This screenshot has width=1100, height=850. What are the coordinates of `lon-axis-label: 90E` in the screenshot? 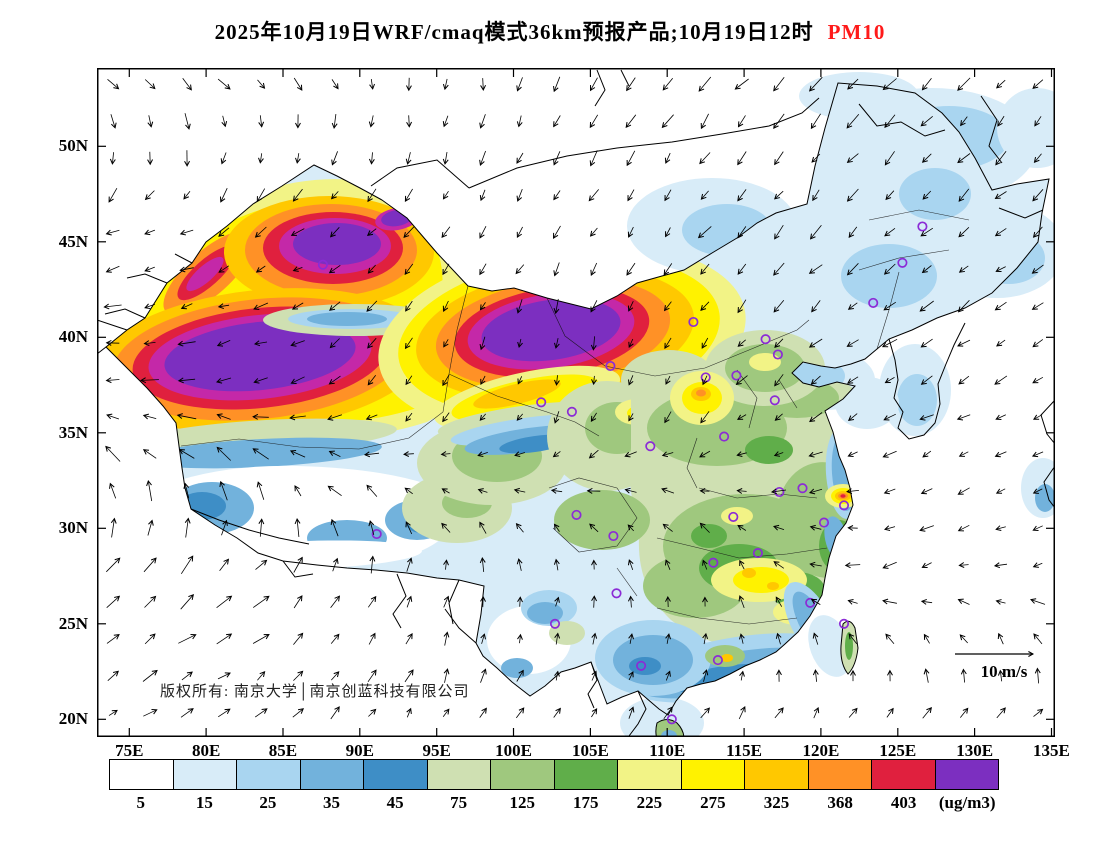 It's located at (359, 750).